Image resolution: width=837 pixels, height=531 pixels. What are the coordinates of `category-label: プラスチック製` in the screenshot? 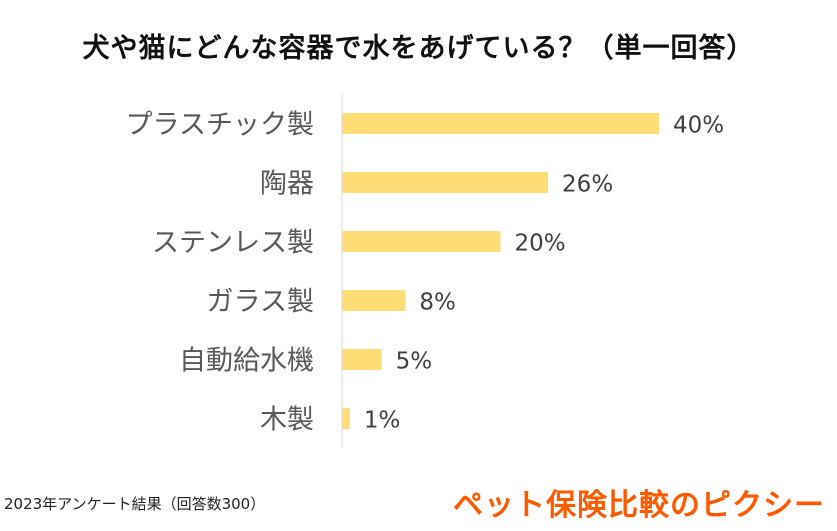 It's located at (220, 125).